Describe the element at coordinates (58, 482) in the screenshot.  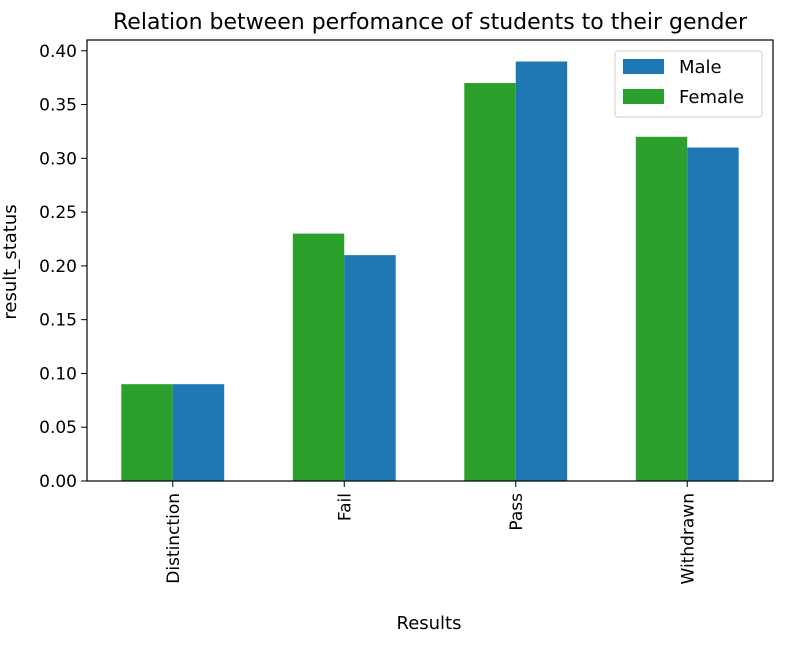
I see `y-tick-label: 0.00` at that location.